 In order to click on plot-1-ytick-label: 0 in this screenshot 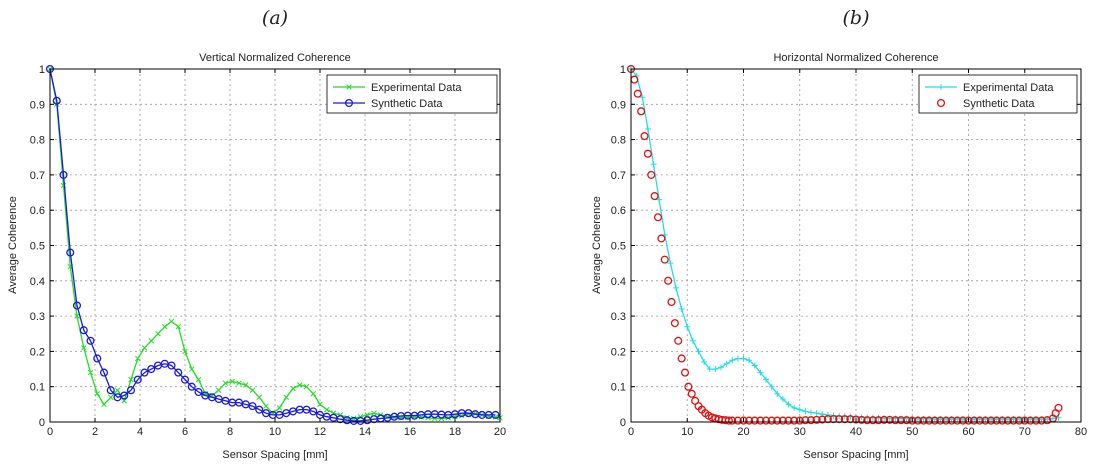, I will do `click(623, 423)`.